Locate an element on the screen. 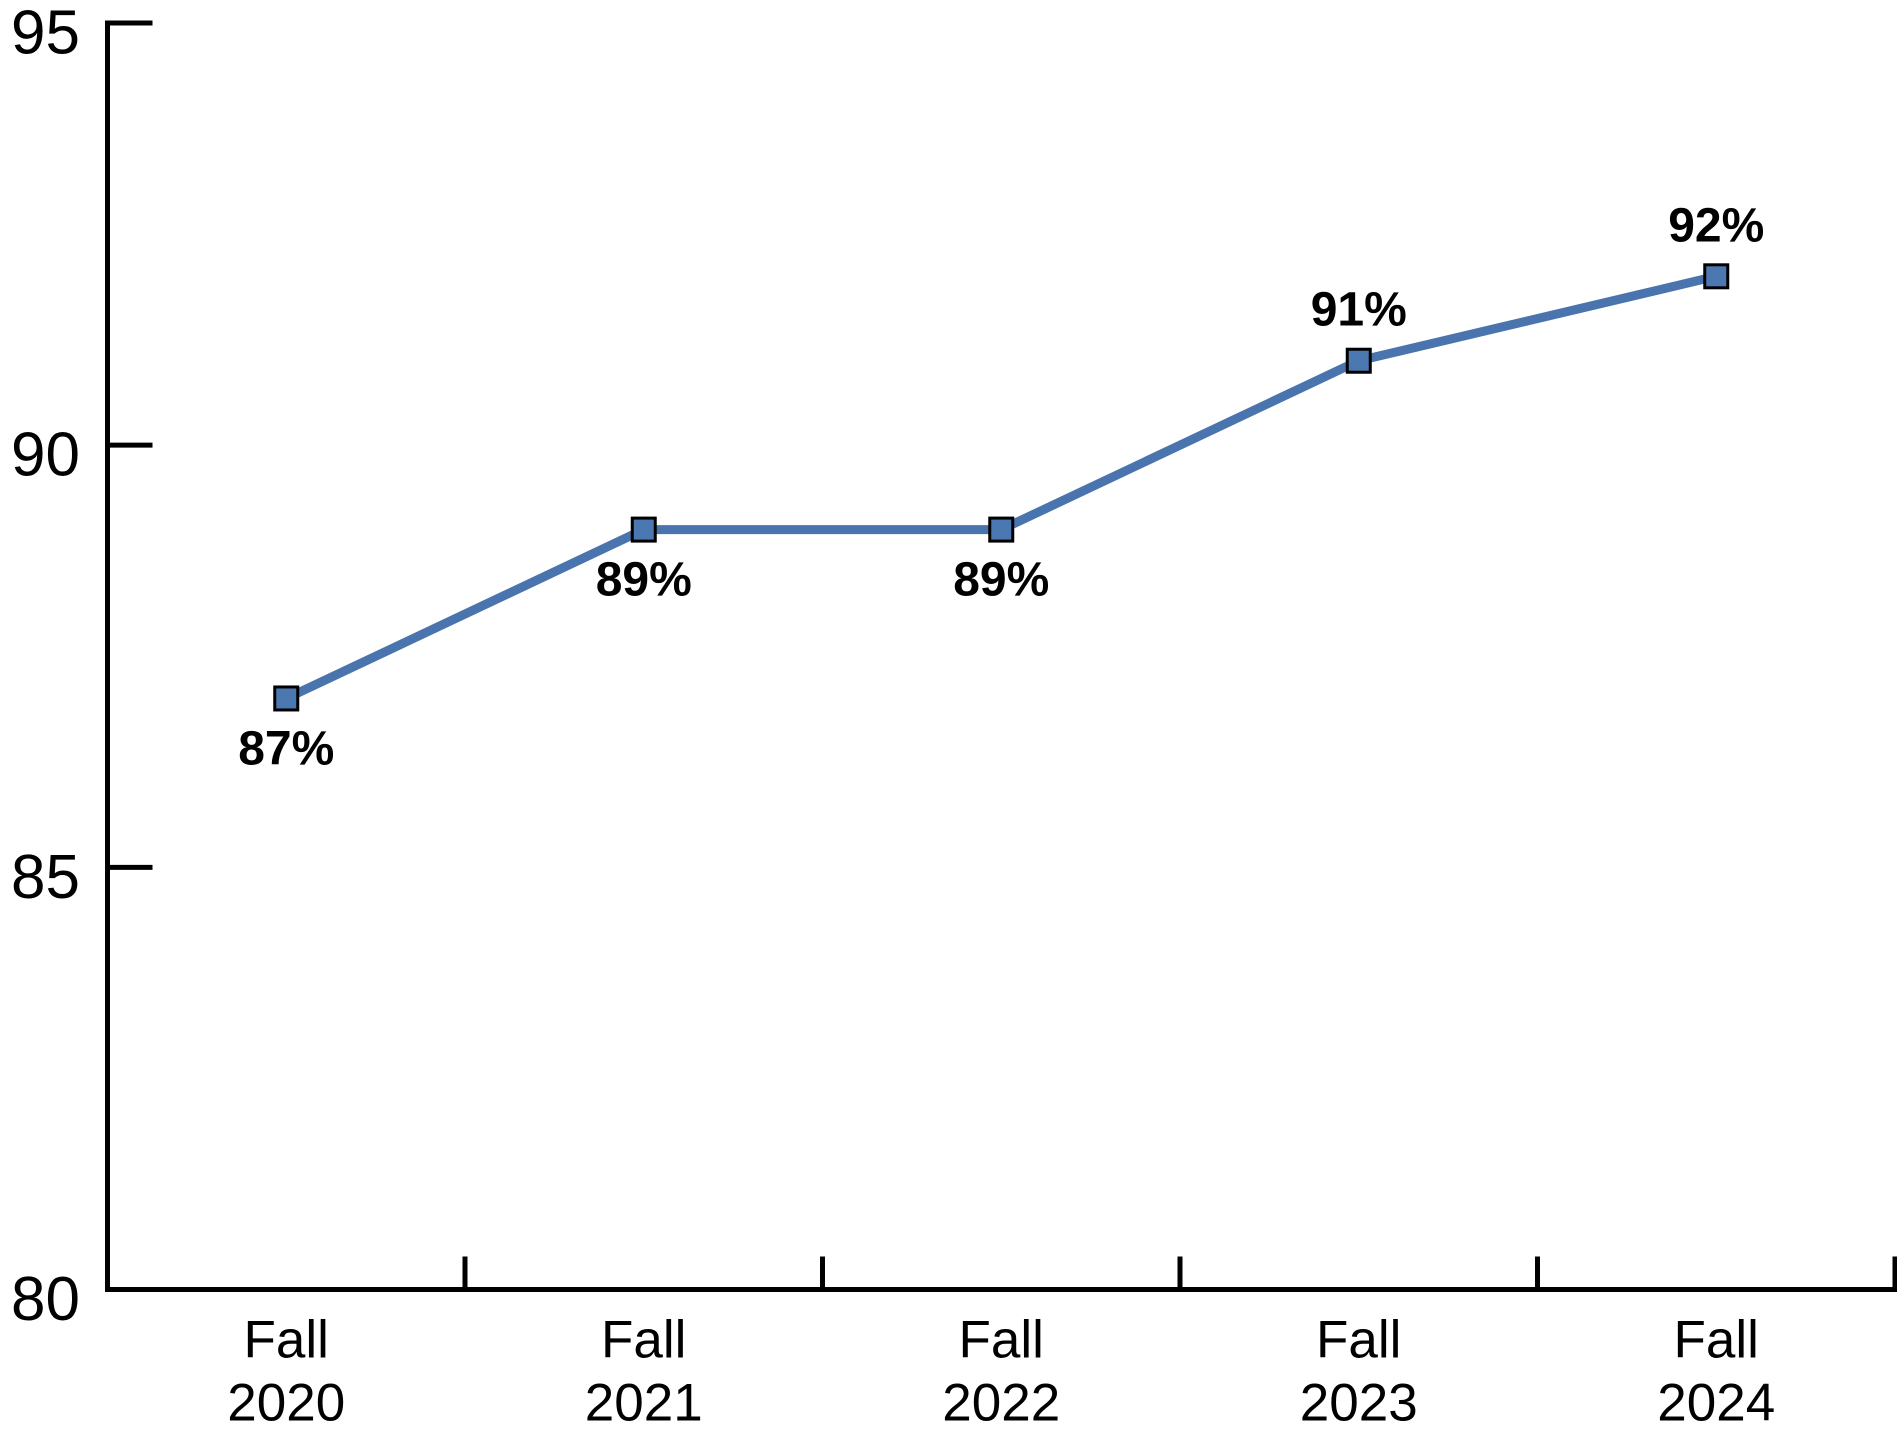 The width and height of the screenshot is (1897, 1441). y-axis-tick-label: 80 is located at coordinates (45, 1299).